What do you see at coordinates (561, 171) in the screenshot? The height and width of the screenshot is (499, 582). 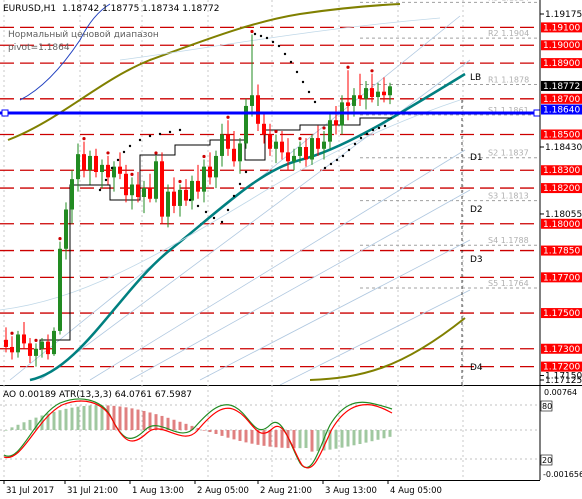 I see `price-tag-label: 1.18300` at bounding box center [561, 171].